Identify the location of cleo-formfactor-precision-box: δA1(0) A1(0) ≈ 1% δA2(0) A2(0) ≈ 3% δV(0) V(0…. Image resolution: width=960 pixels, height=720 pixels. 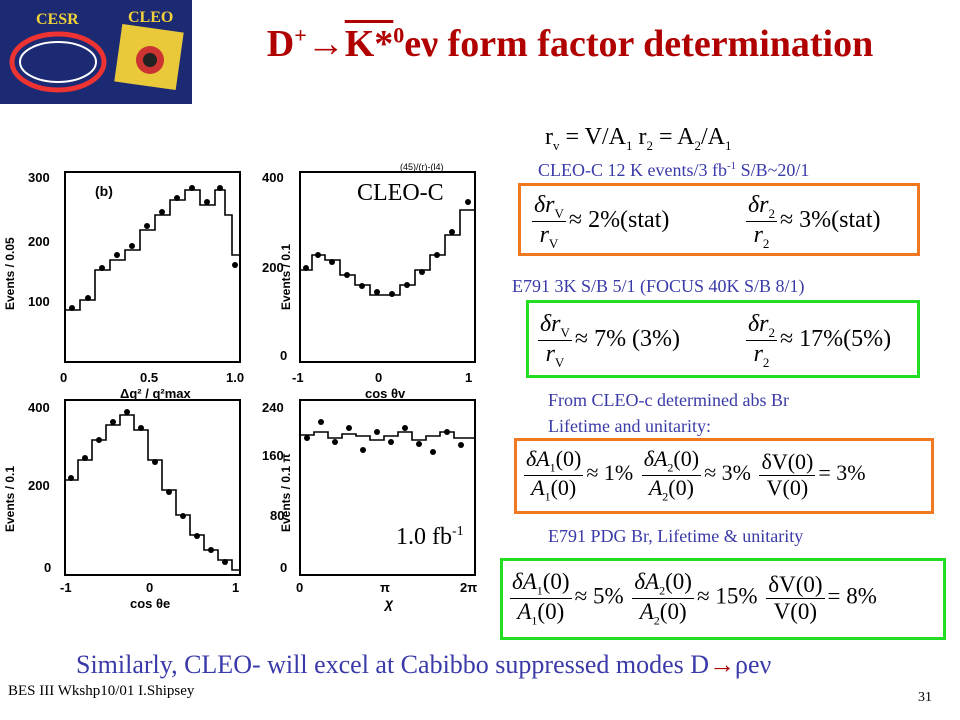
(724, 476).